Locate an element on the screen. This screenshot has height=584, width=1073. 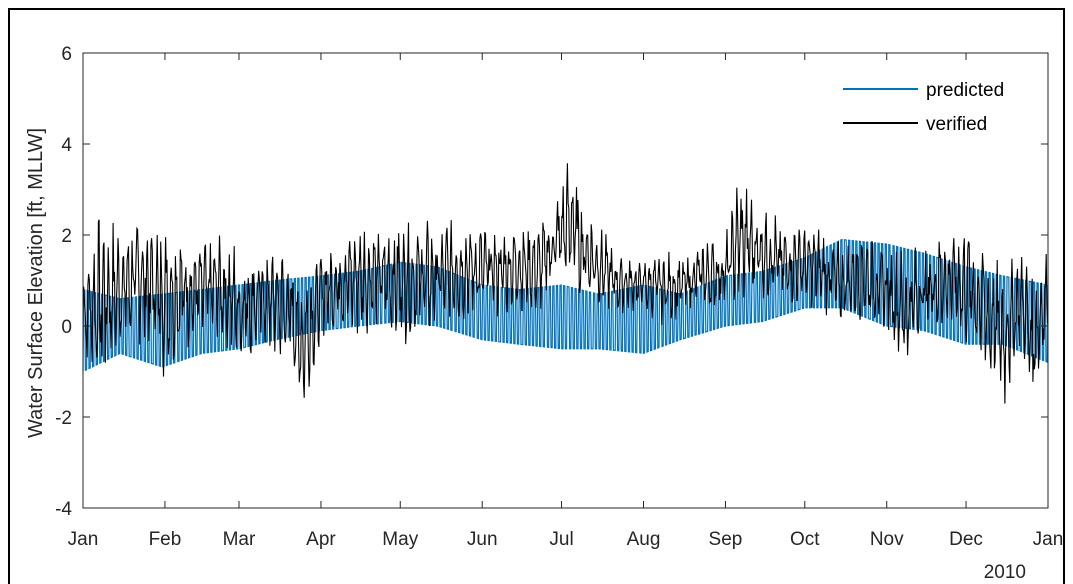
x-tick-label: Feb is located at coordinates (165, 539).